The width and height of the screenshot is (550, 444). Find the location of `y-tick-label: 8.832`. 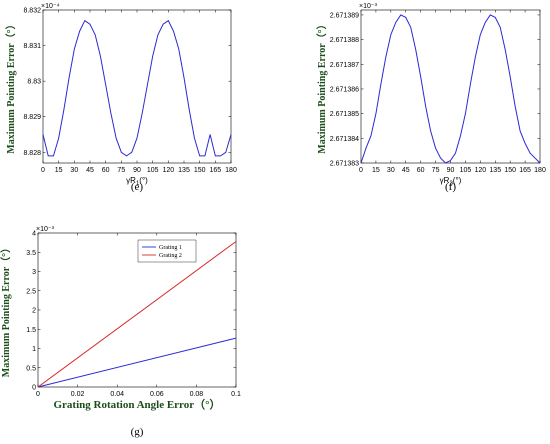

y-tick-label: 8.832 is located at coordinates (32, 11).